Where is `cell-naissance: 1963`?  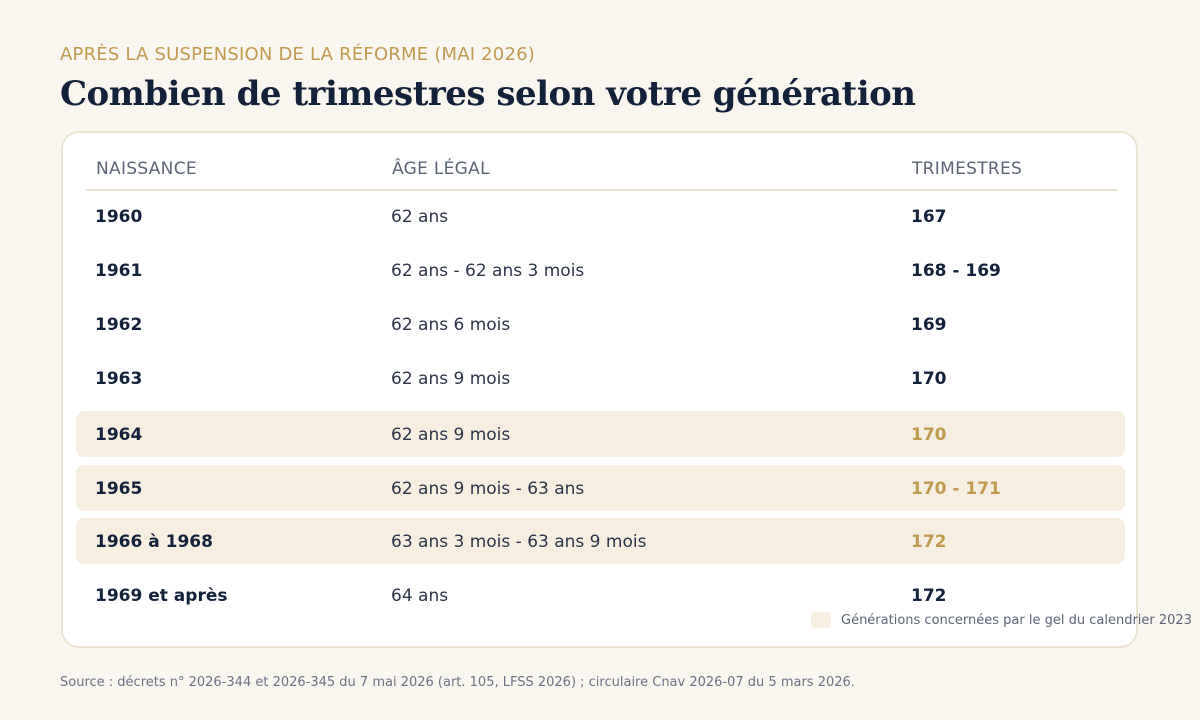
cell-naissance: 1963 is located at coordinates (119, 379).